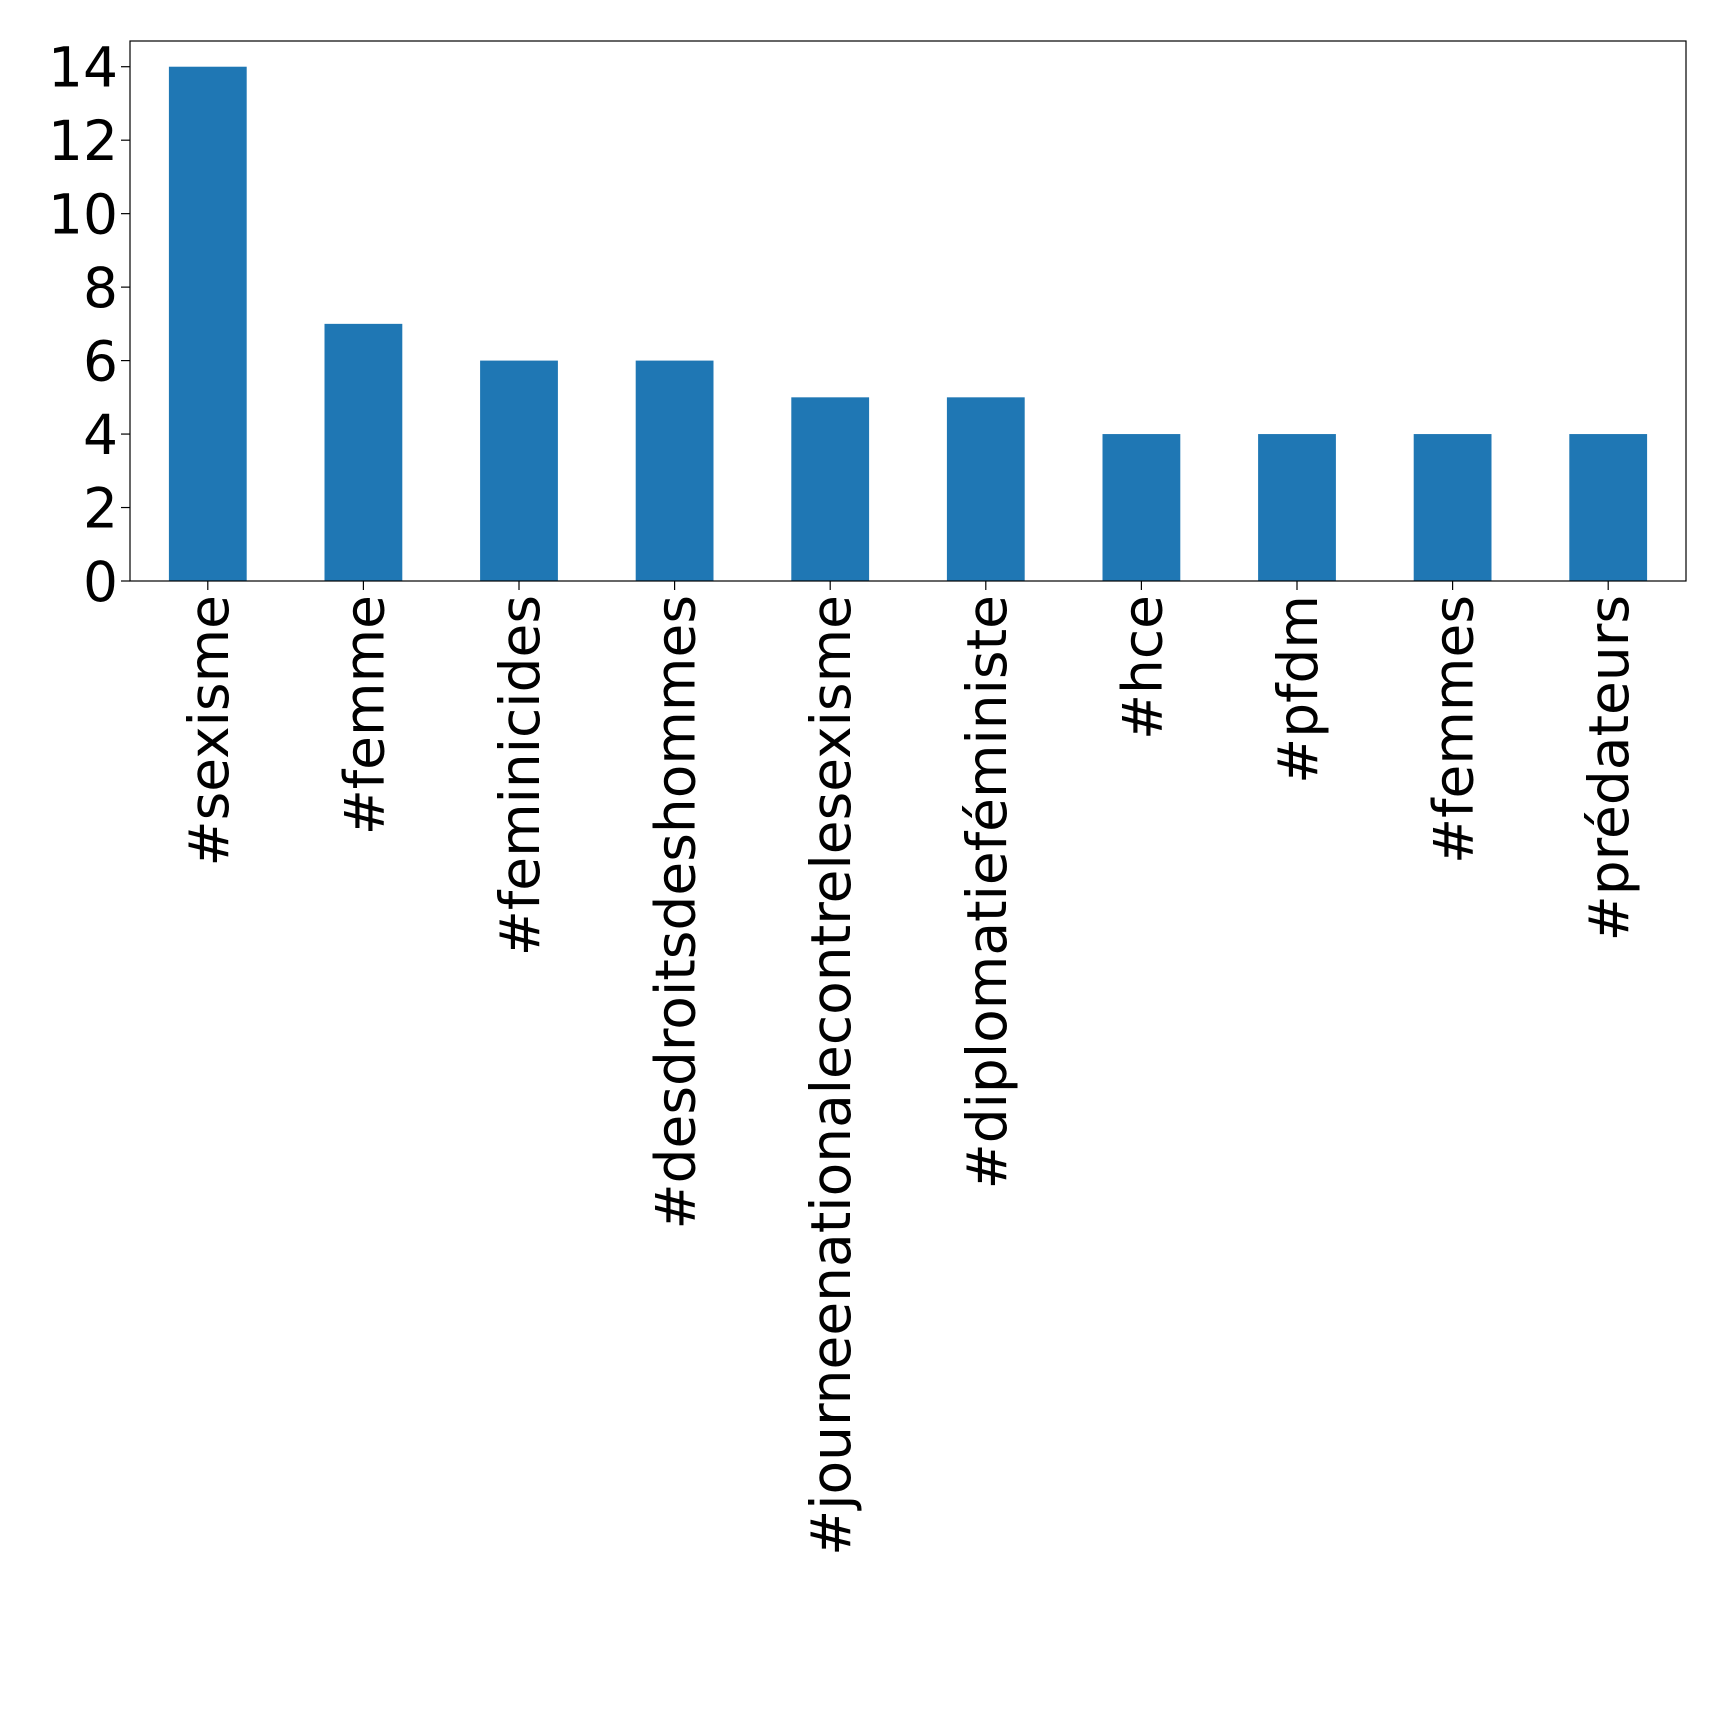 This screenshot has width=1719, height=1720. Describe the element at coordinates (1609, 768) in the screenshot. I see `x-tick-label: #prédateurs` at that location.